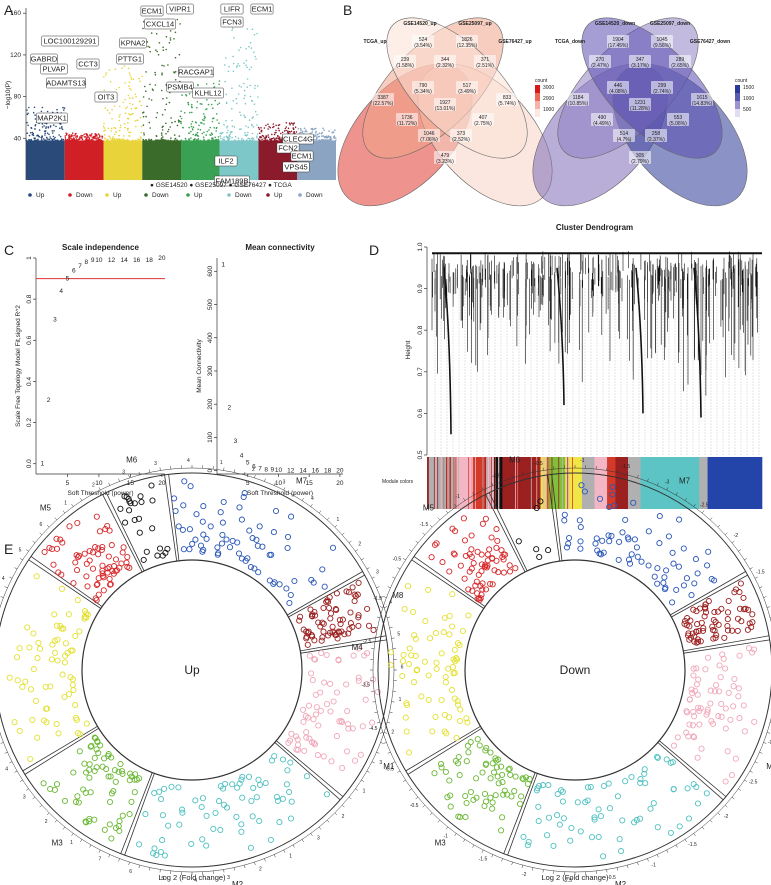 The image size is (771, 885). Describe the element at coordinates (466, 40) in the screenshot. I see `venn-region-count: 1826` at that location.